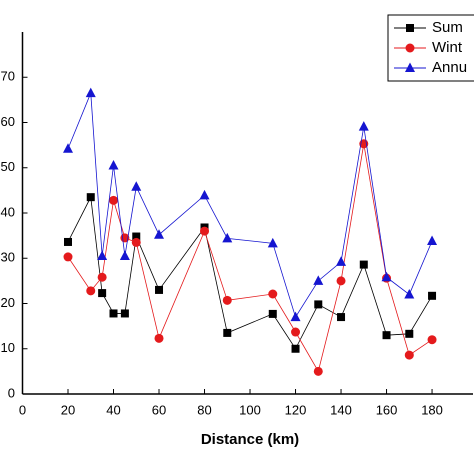  Describe the element at coordinates (8, 302) in the screenshot. I see `y-tick-label: 20` at that location.